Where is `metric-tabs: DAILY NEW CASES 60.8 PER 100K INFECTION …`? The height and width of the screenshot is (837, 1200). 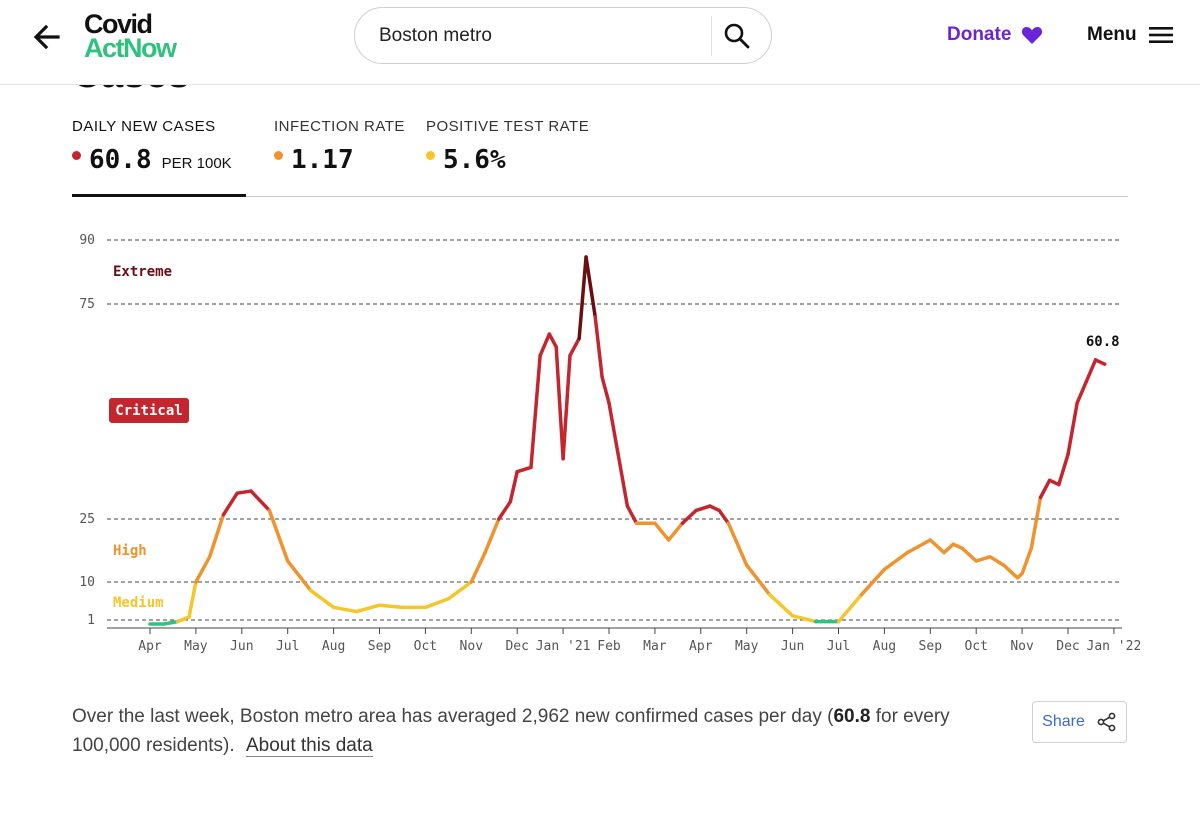 metric-tabs: DAILY NEW CASES 60.8 PER 100K INFECTION … is located at coordinates (600, 157).